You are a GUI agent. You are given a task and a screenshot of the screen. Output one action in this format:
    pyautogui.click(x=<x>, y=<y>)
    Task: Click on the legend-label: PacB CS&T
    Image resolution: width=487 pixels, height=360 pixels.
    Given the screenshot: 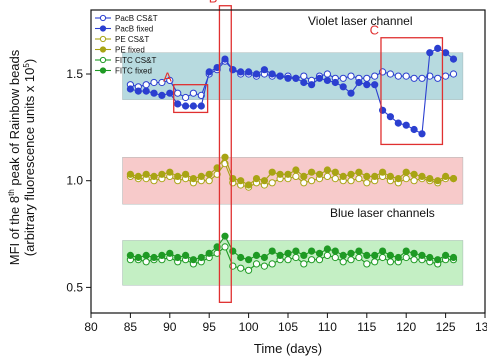 What is the action you would take?
    pyautogui.click(x=136, y=18)
    